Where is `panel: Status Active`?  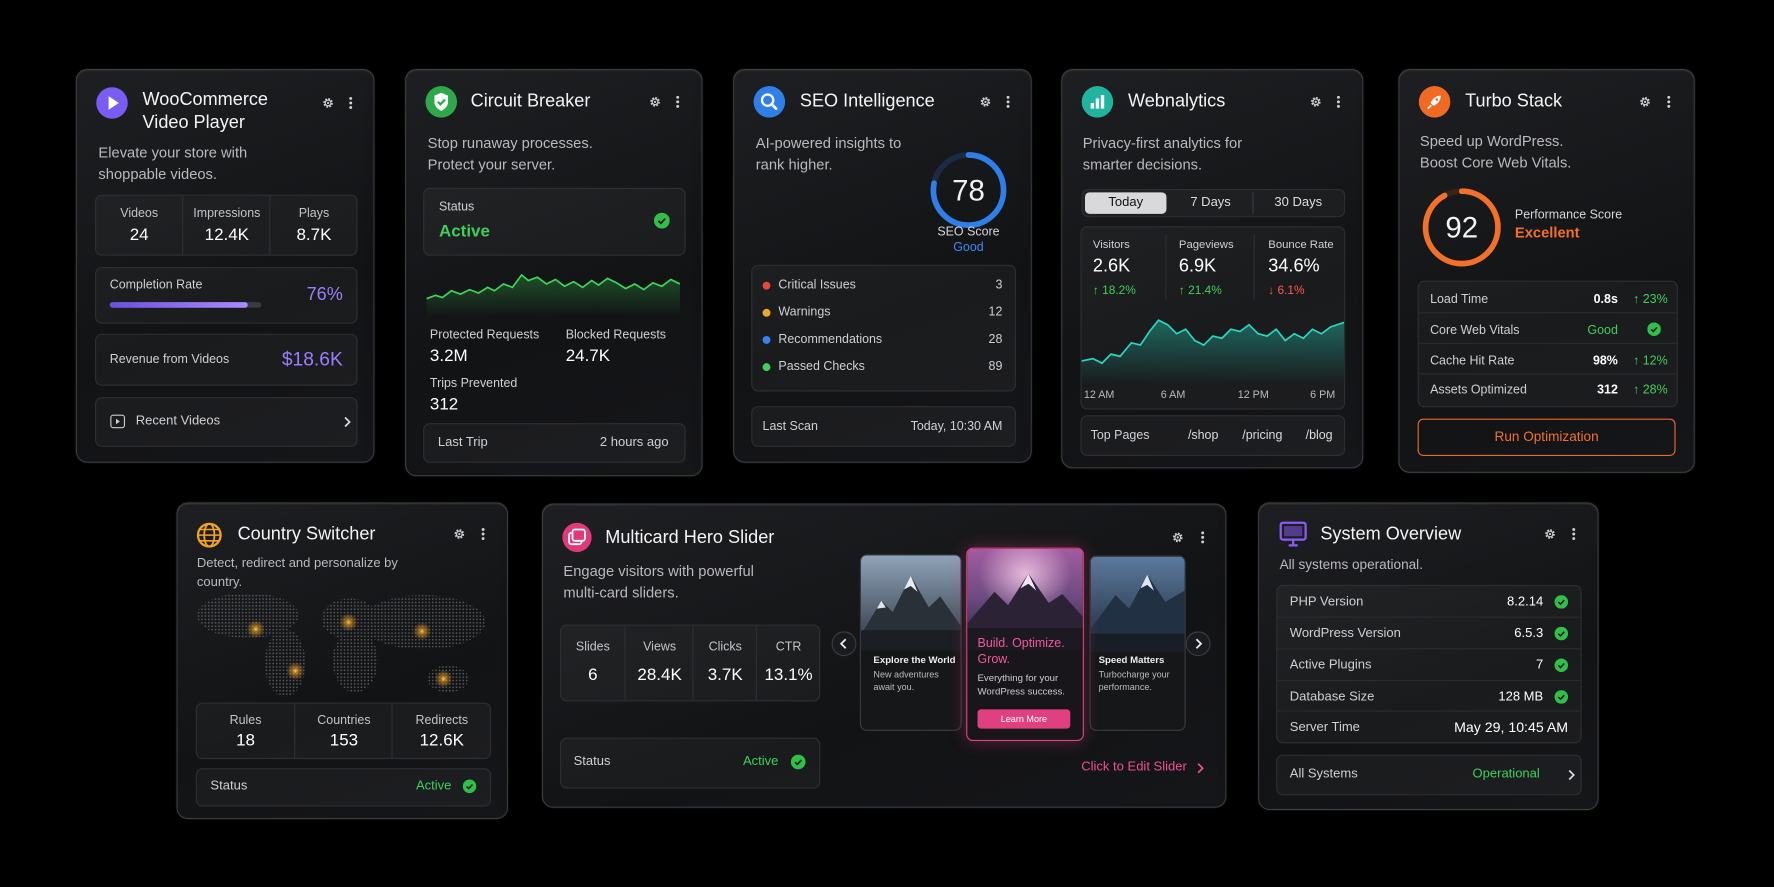 panel: Status Active is located at coordinates (554, 221).